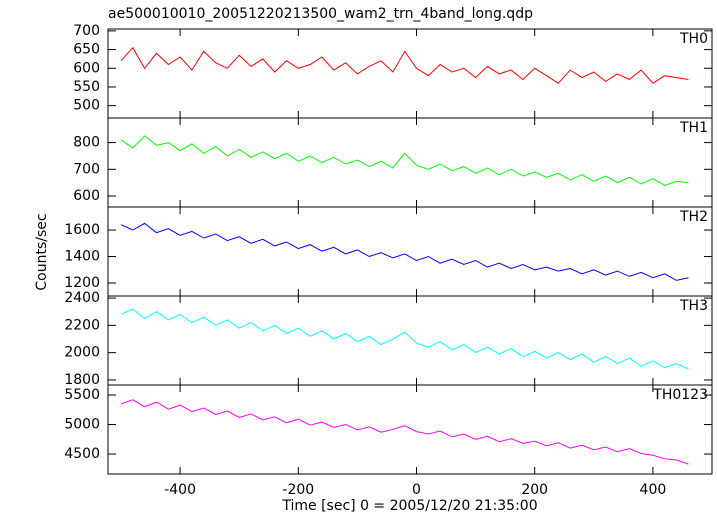 The image size is (717, 516). I want to click on x-axis-label: Time [sec] 0 = 2005/12/20 21:35:00, so click(409, 506).